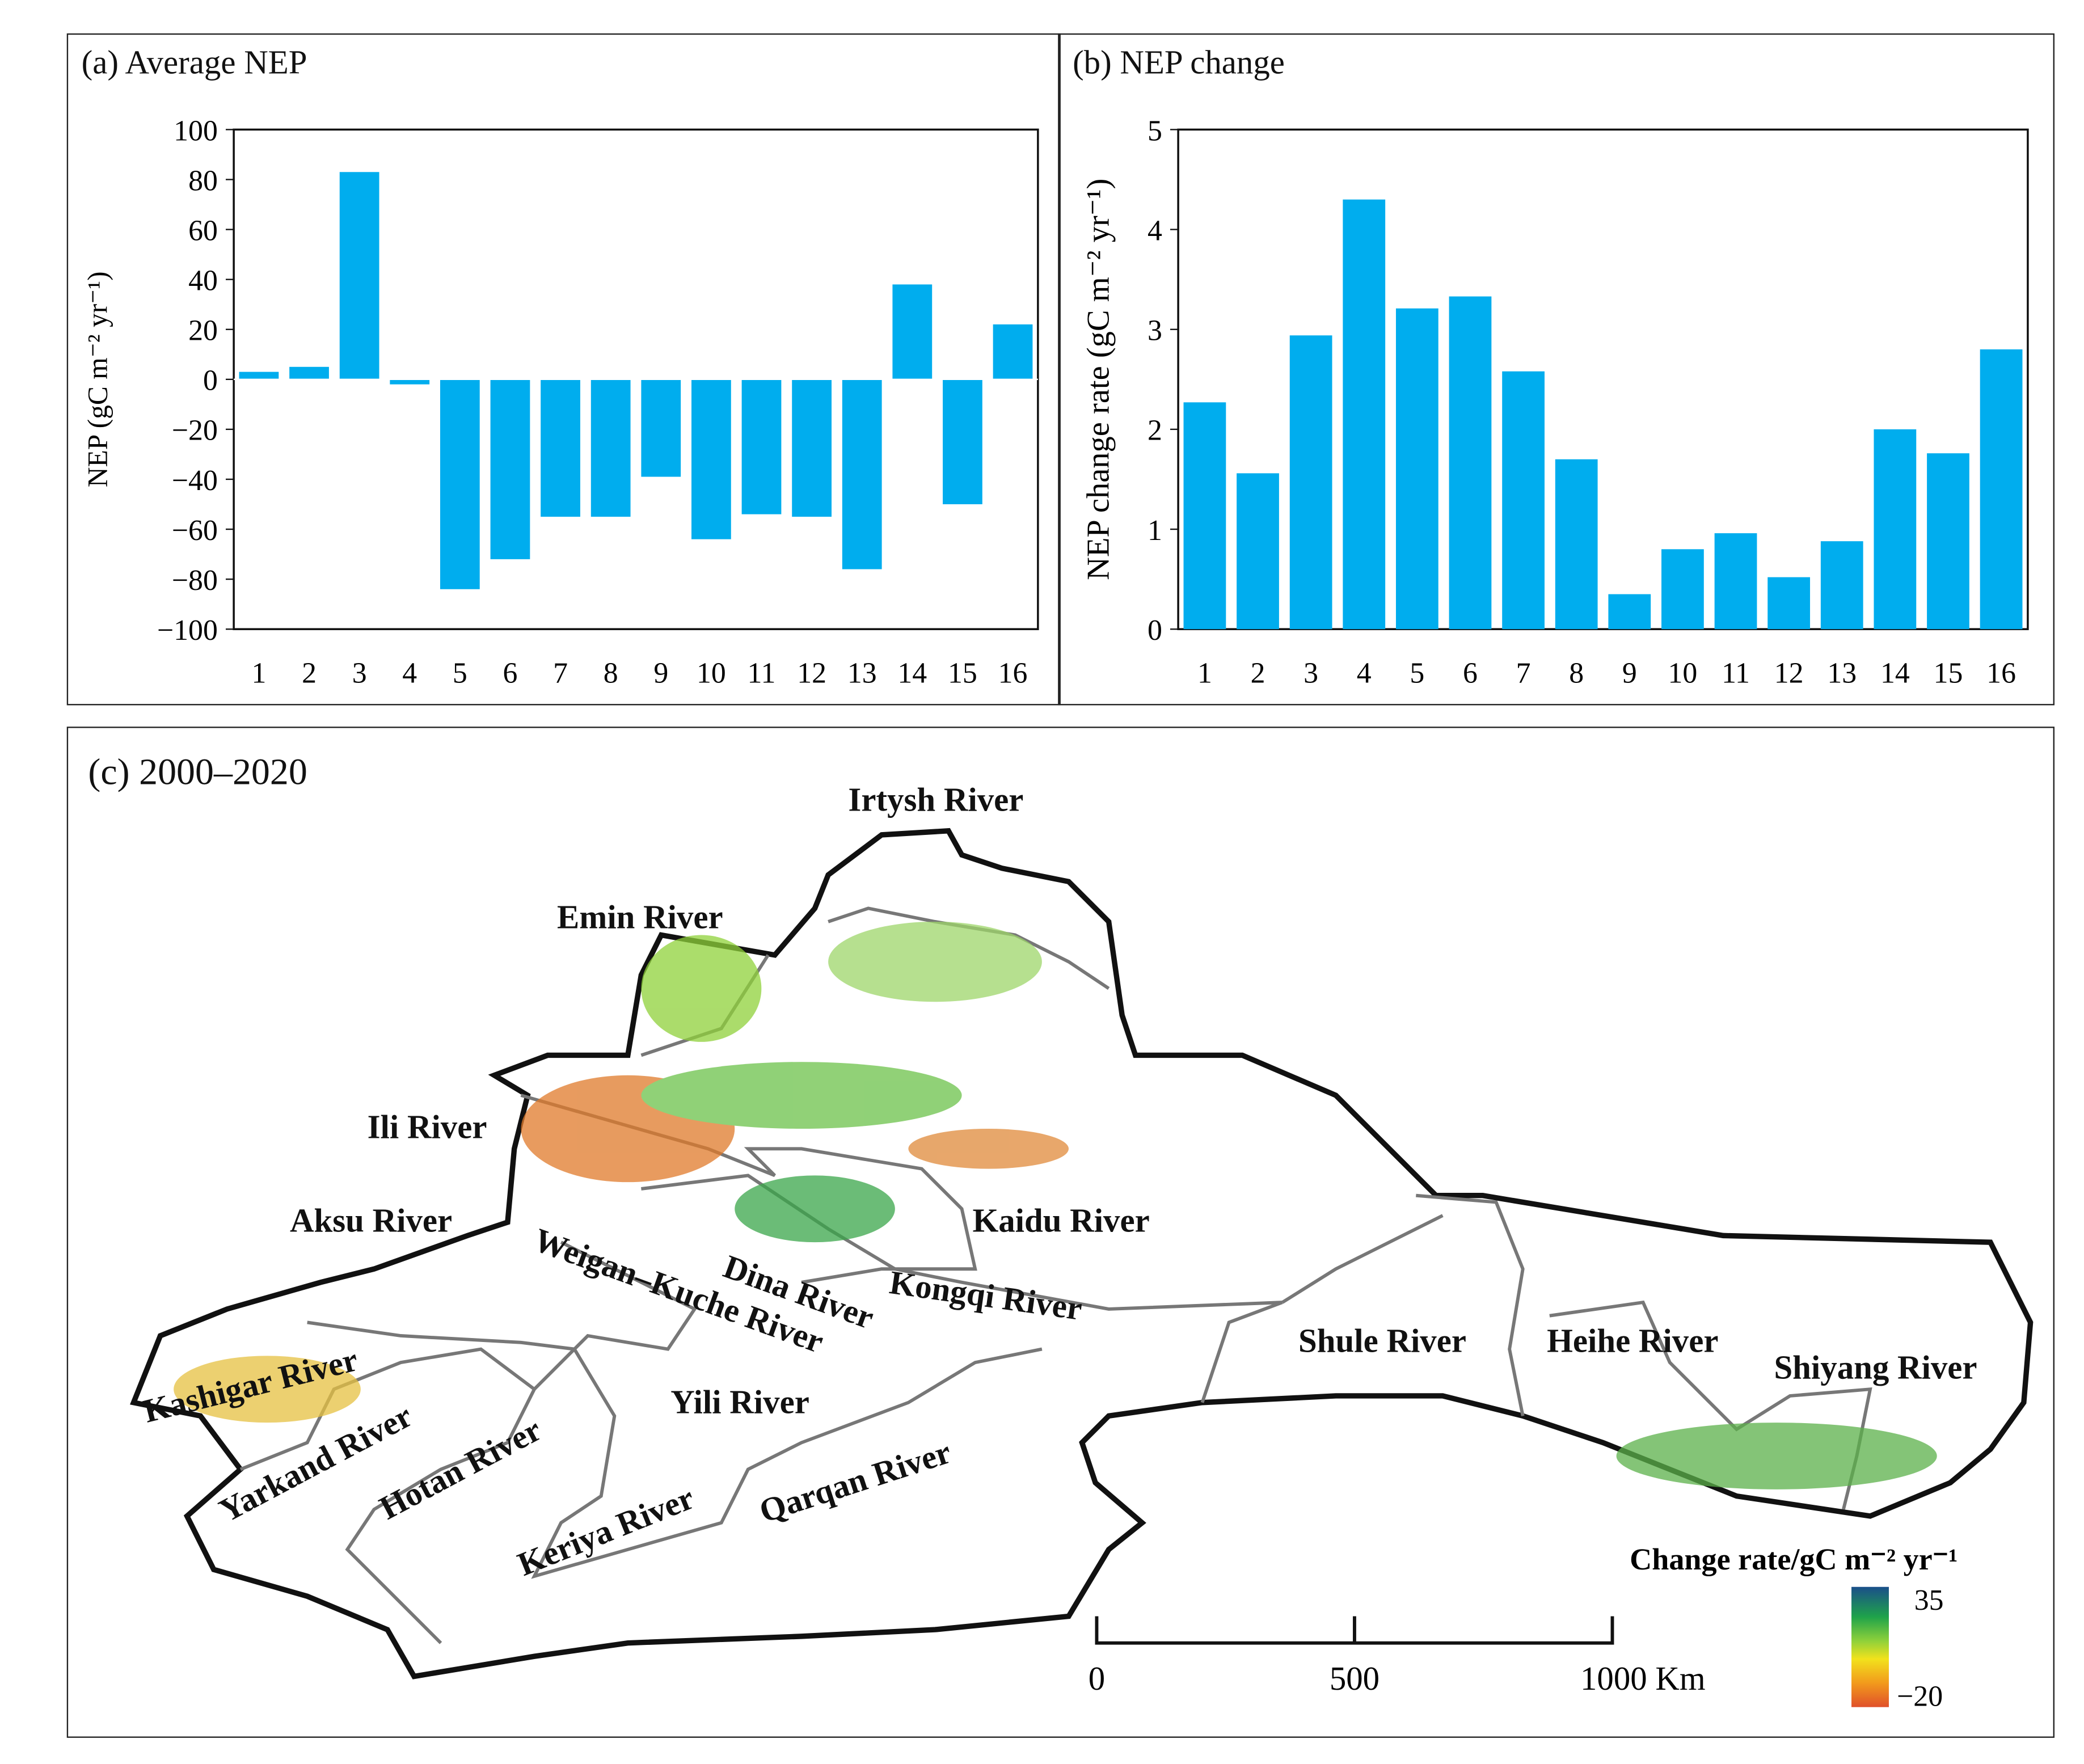 The height and width of the screenshot is (1764, 2084). I want to click on panel-b-title: (b) NEP change, so click(1179, 63).